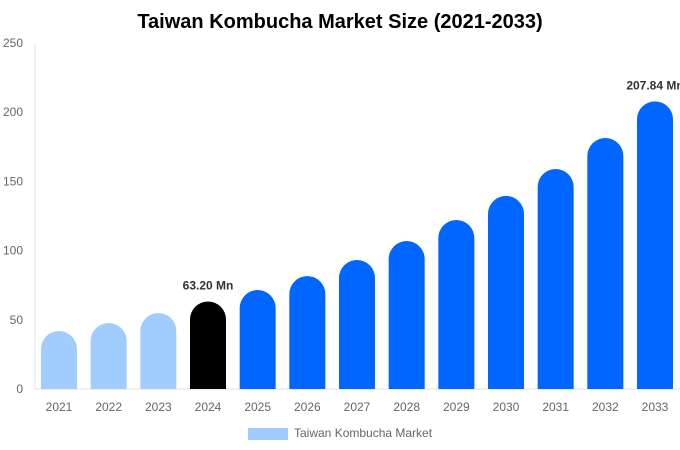  Describe the element at coordinates (108, 407) in the screenshot. I see `x-tick-label: 2022` at that location.